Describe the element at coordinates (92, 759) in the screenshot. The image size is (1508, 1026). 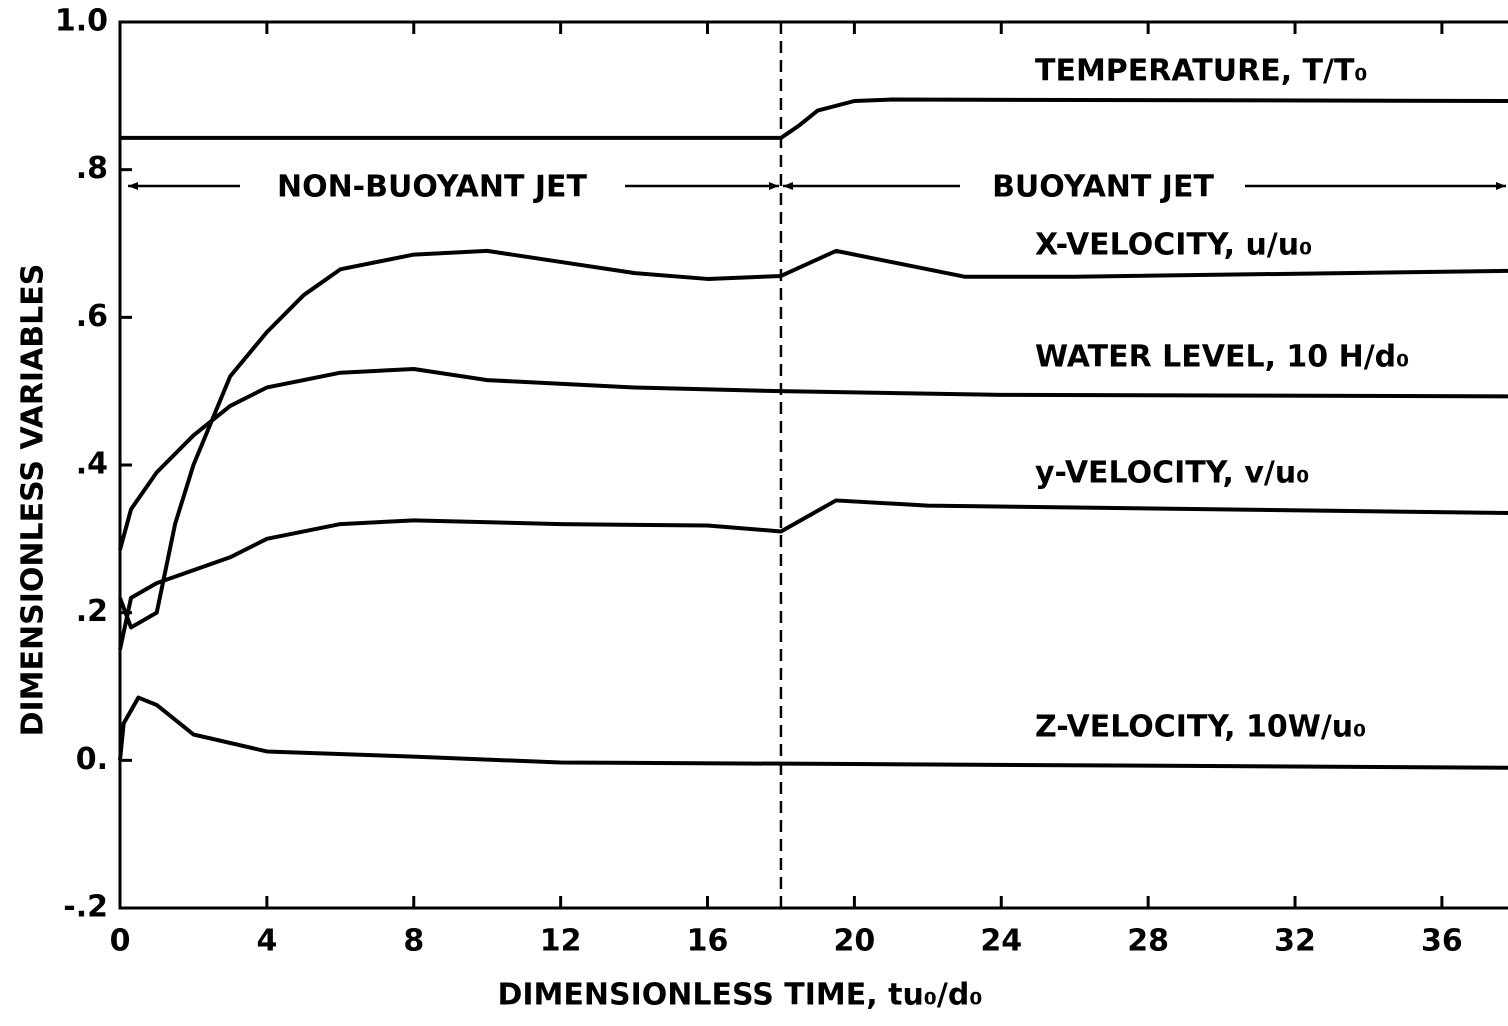
I see `y-tick-label: 0.` at that location.